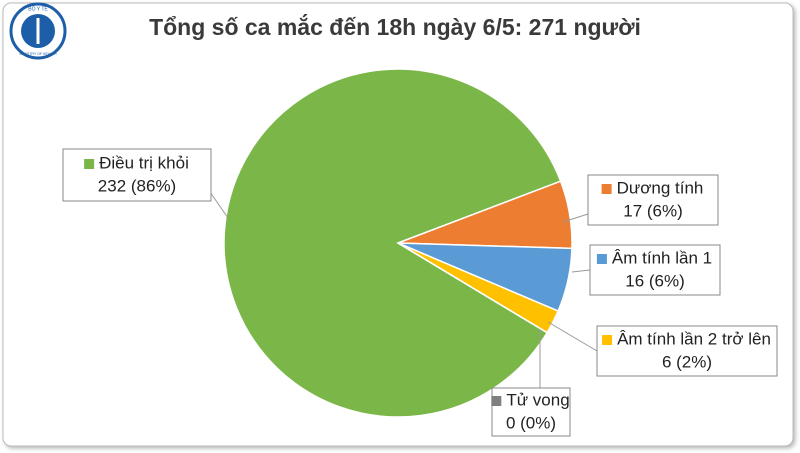 The width and height of the screenshot is (800, 453). Describe the element at coordinates (694, 338) in the screenshot. I see `category-label: Âm tính lần 2 trở lên` at that location.